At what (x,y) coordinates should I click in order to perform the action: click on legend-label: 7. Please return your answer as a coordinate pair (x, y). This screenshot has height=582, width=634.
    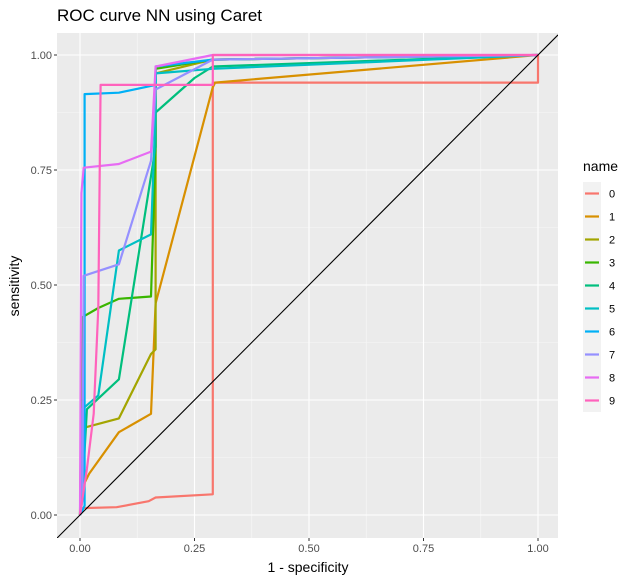
    Looking at the image, I should click on (612, 356).